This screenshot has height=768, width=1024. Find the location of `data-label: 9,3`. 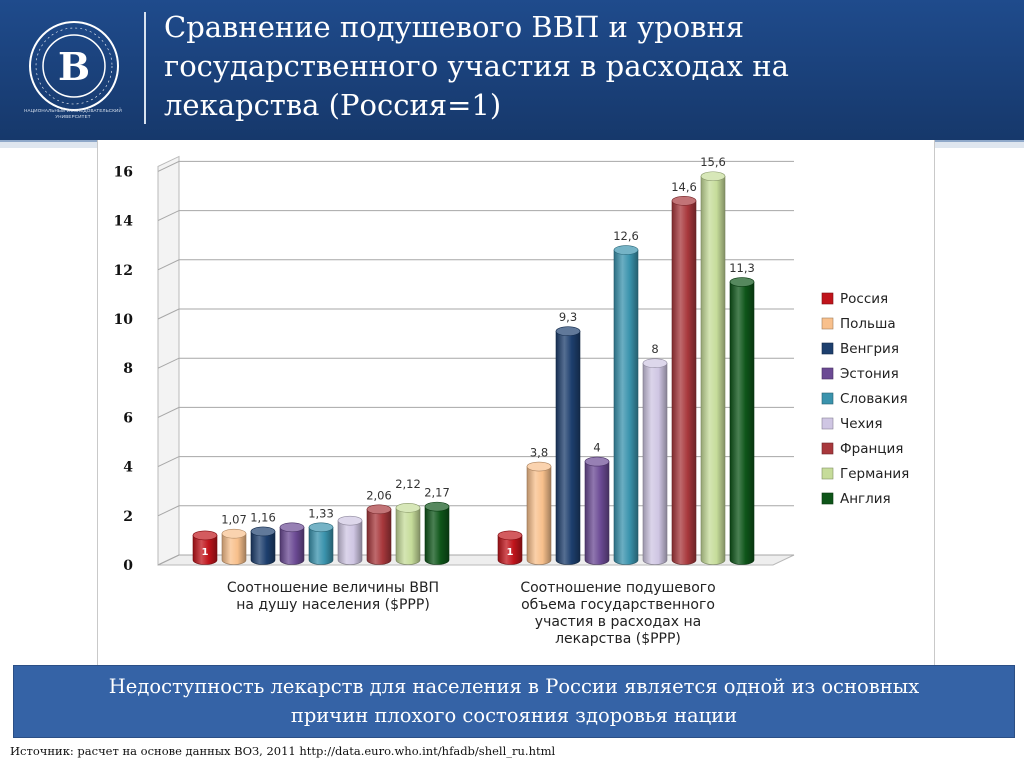

data-label: 9,3 is located at coordinates (568, 317).